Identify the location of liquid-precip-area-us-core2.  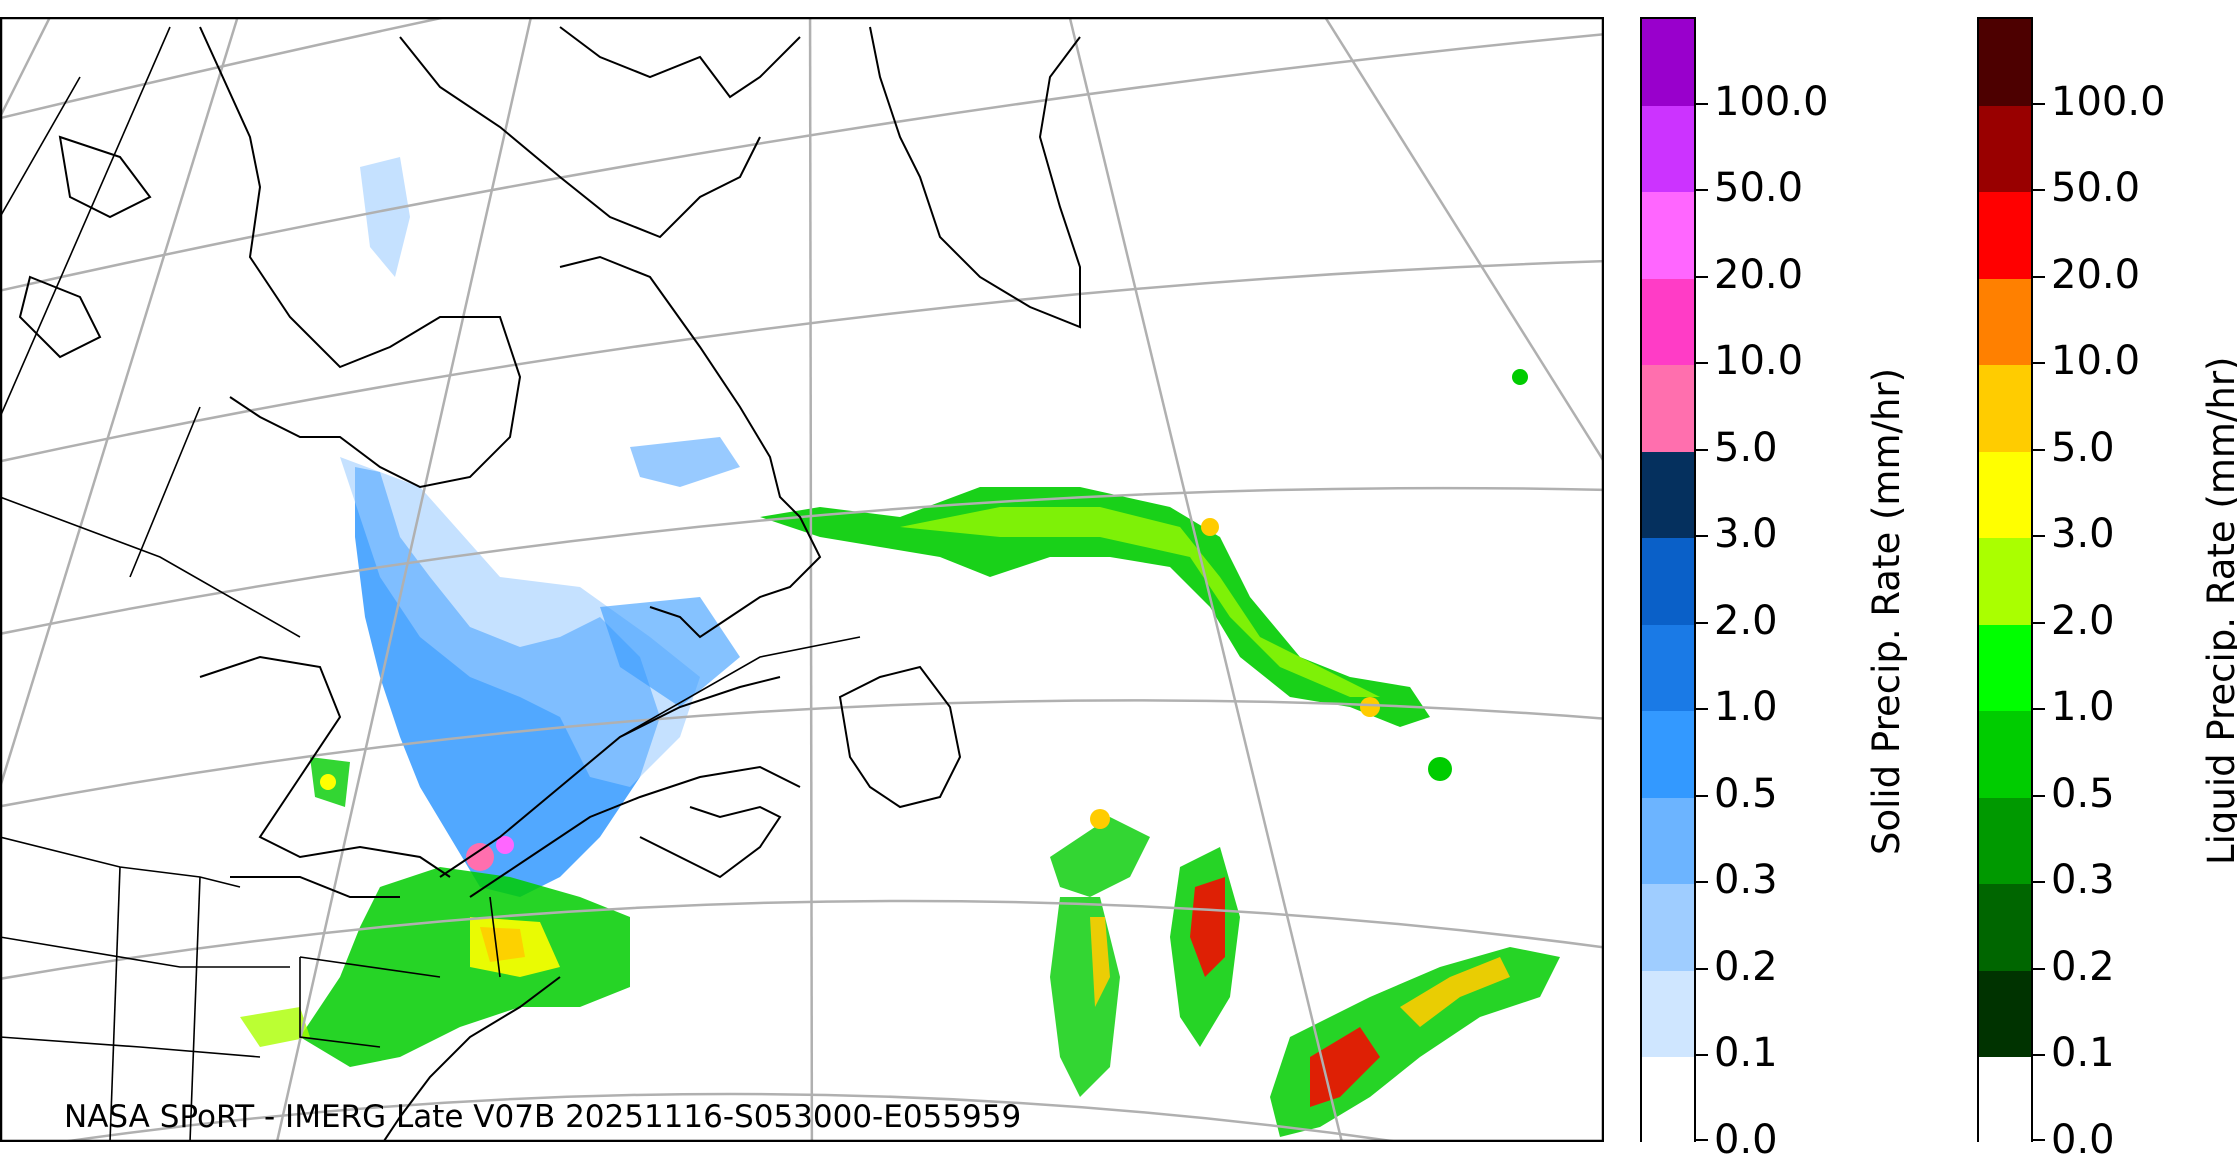
(502, 944).